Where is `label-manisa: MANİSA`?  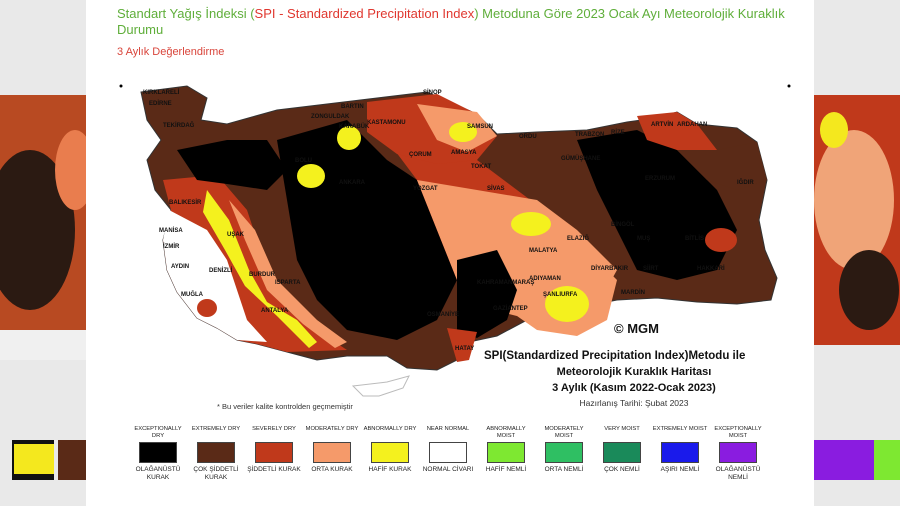 label-manisa: MANİSA is located at coordinates (171, 230).